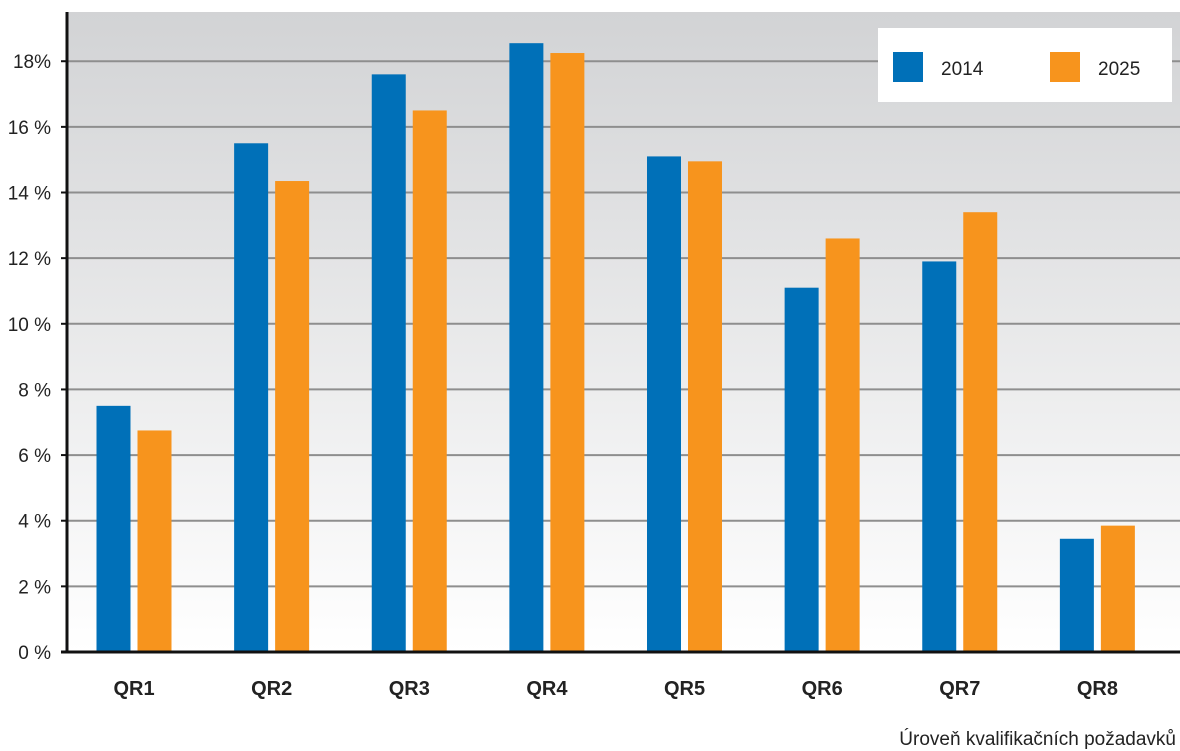 The image size is (1180, 751). I want to click on x-tick-label: QR5, so click(684, 689).